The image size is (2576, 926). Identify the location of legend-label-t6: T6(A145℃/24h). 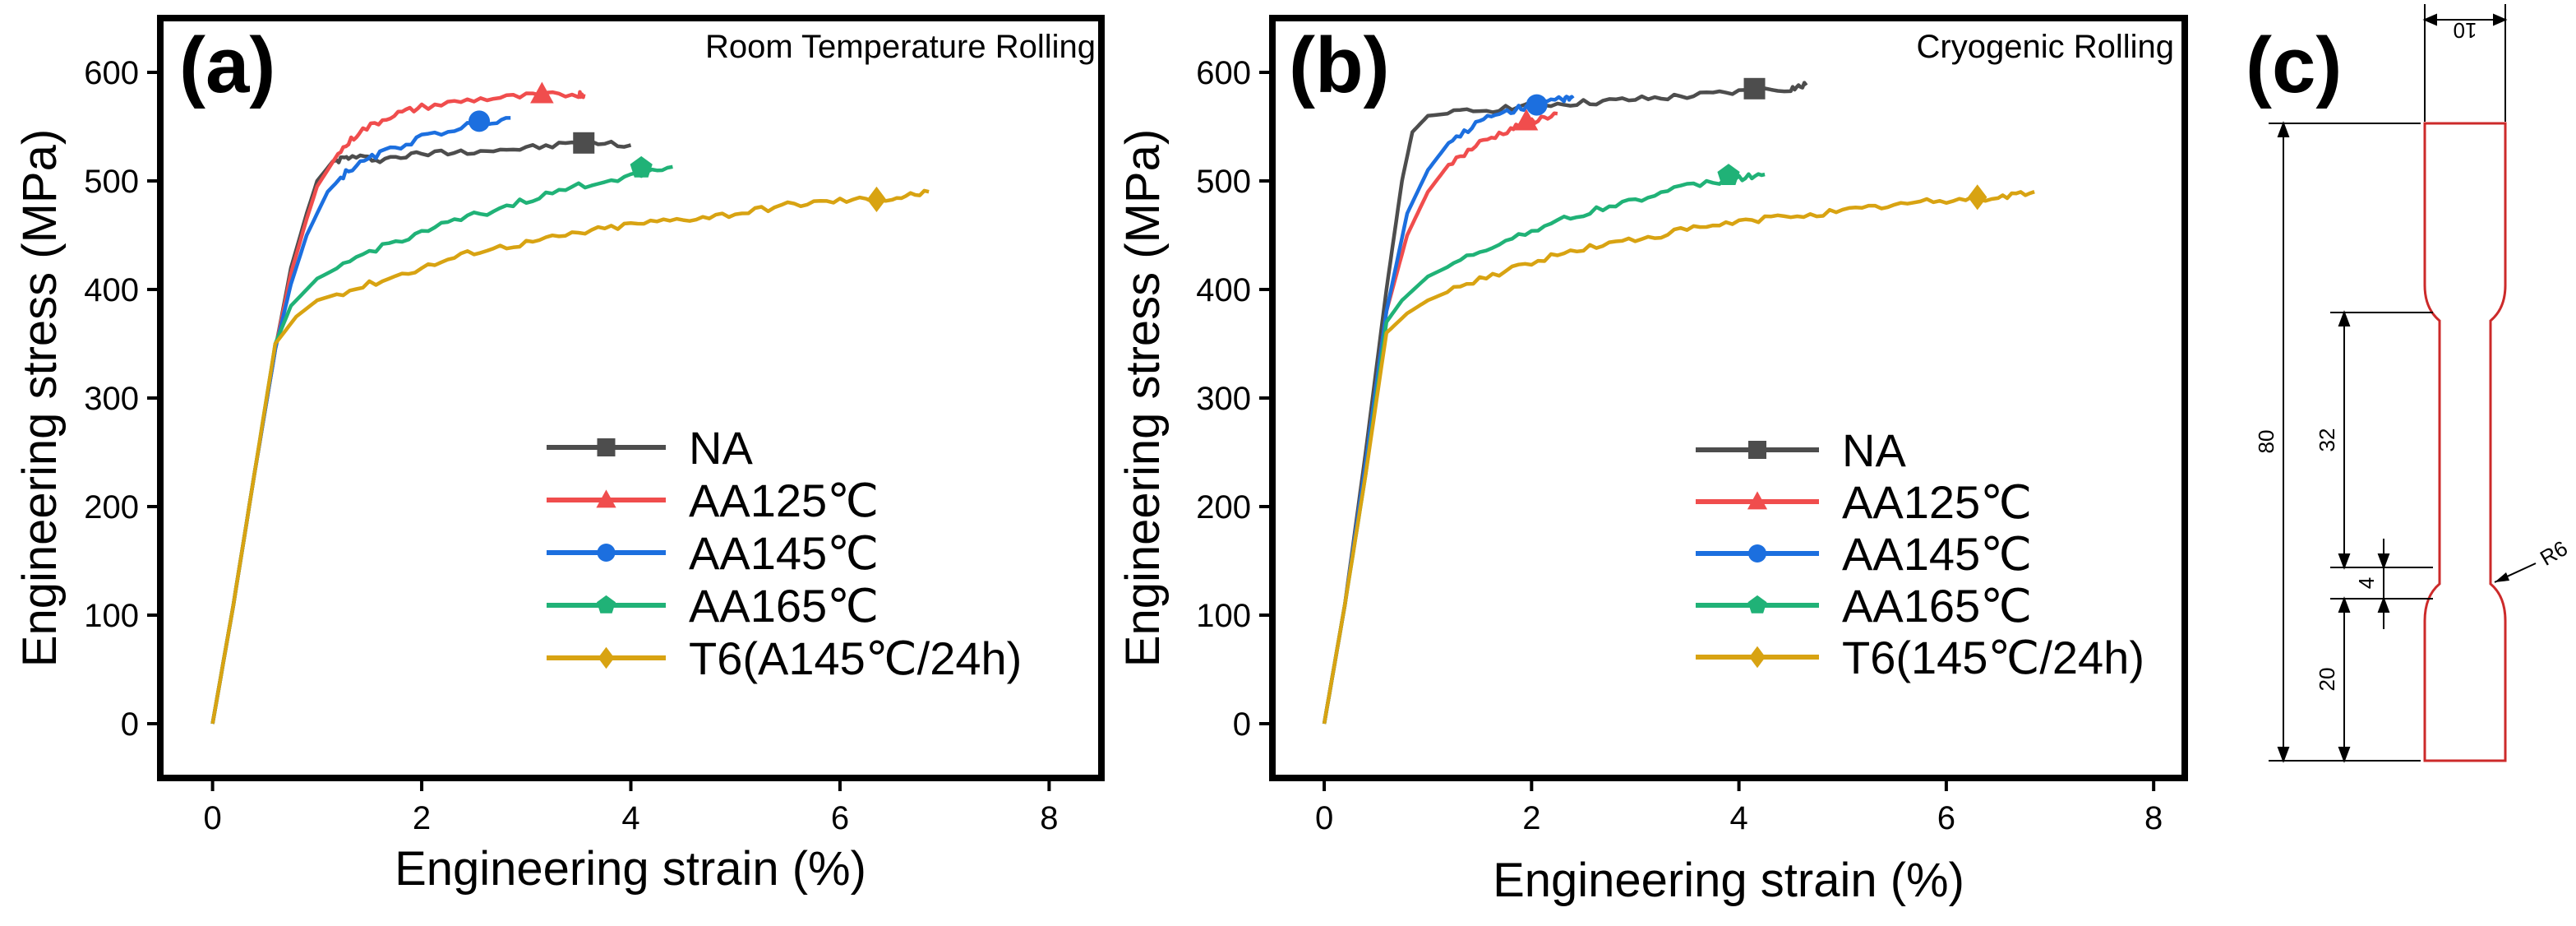
(855, 658).